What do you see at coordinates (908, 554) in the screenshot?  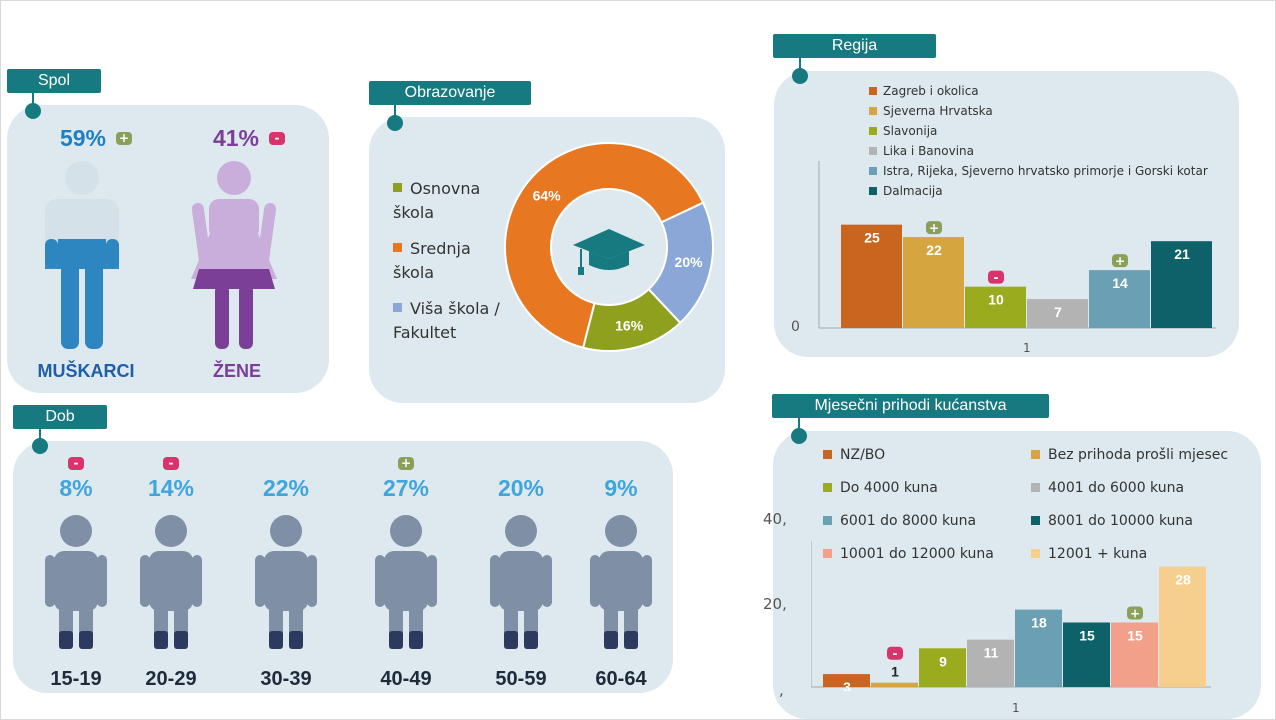 I see `prihodi-legend-item-7: 10001 do 12000 kuna` at bounding box center [908, 554].